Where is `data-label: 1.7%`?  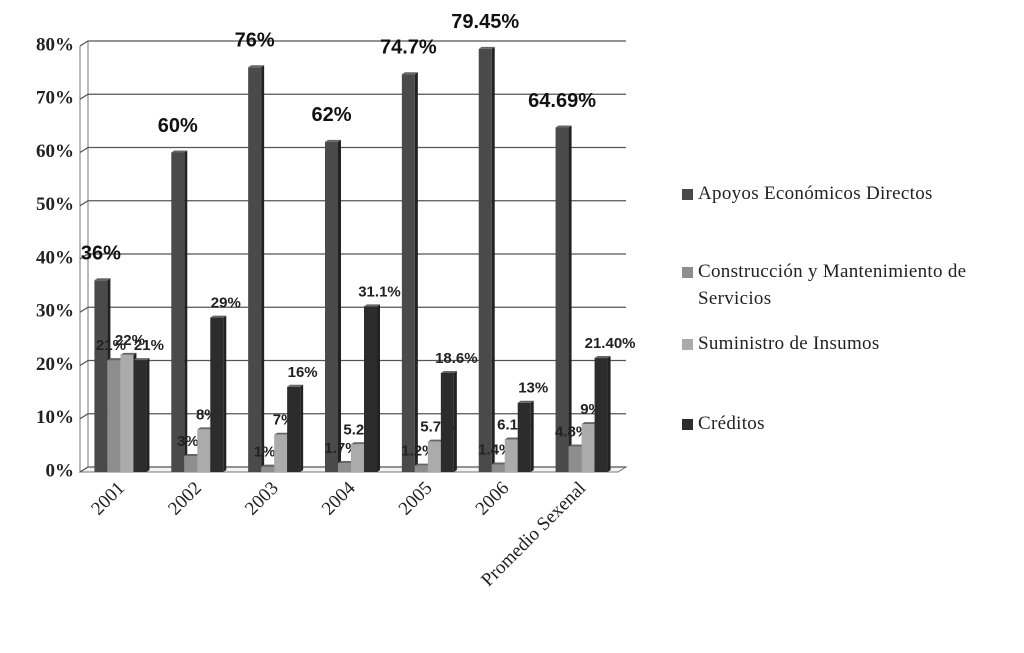
data-label: 1.7% is located at coordinates (341, 448).